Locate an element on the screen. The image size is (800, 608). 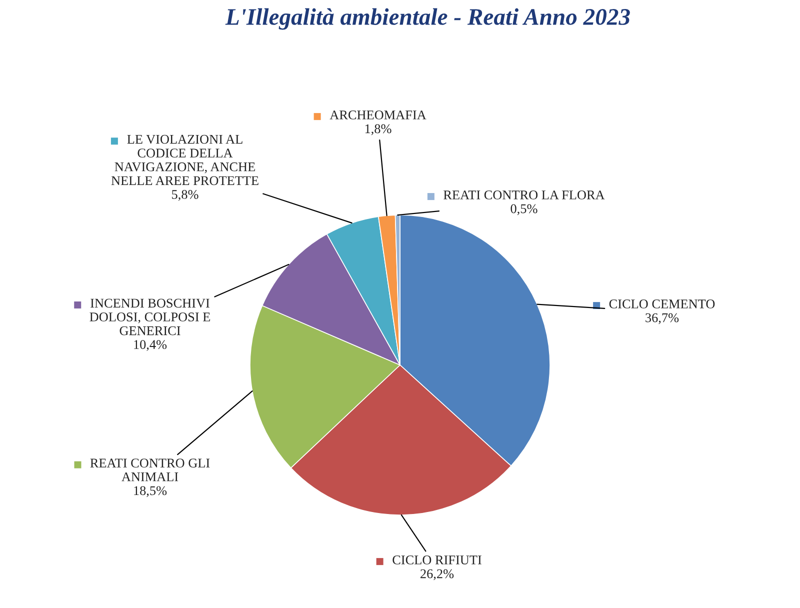
legend-label: CICLO CEMENTO is located at coordinates (662, 304).